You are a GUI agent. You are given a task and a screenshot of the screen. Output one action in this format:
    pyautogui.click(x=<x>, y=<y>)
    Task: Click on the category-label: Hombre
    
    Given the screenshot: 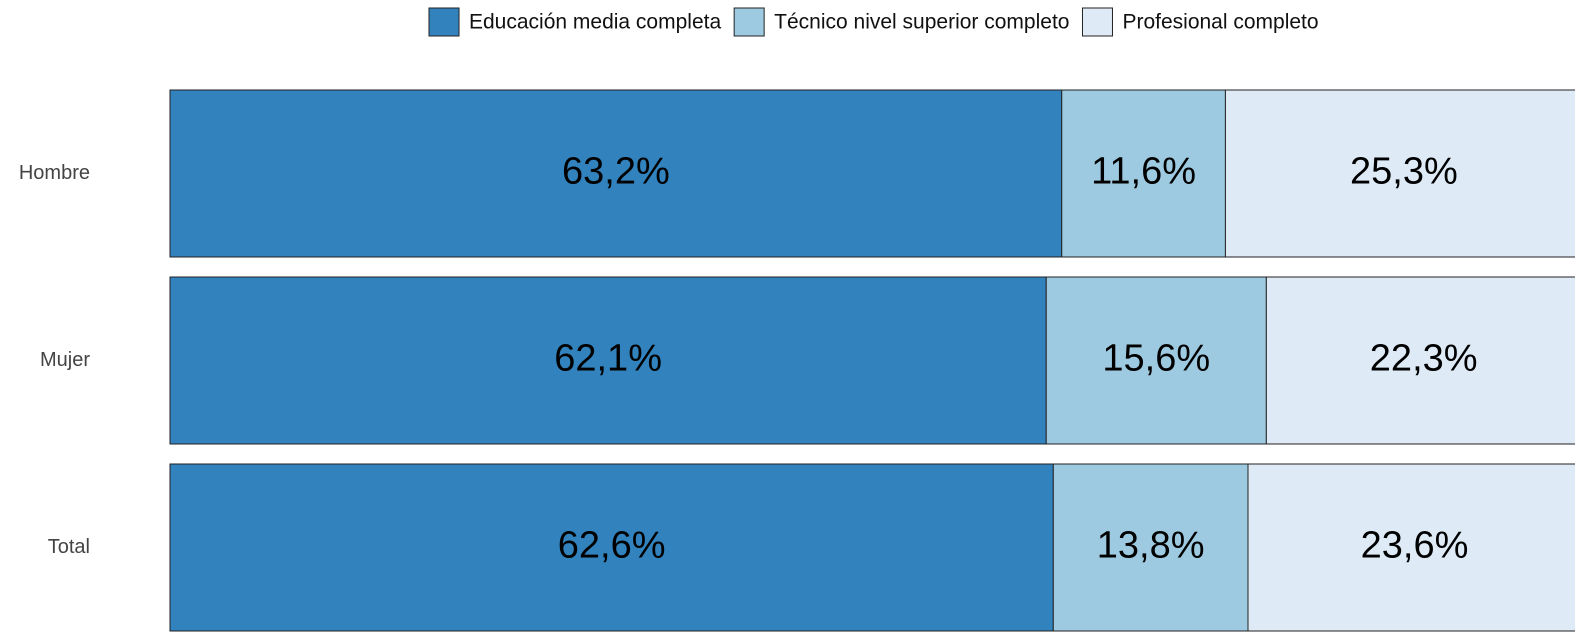 What is the action you would take?
    pyautogui.click(x=54, y=173)
    